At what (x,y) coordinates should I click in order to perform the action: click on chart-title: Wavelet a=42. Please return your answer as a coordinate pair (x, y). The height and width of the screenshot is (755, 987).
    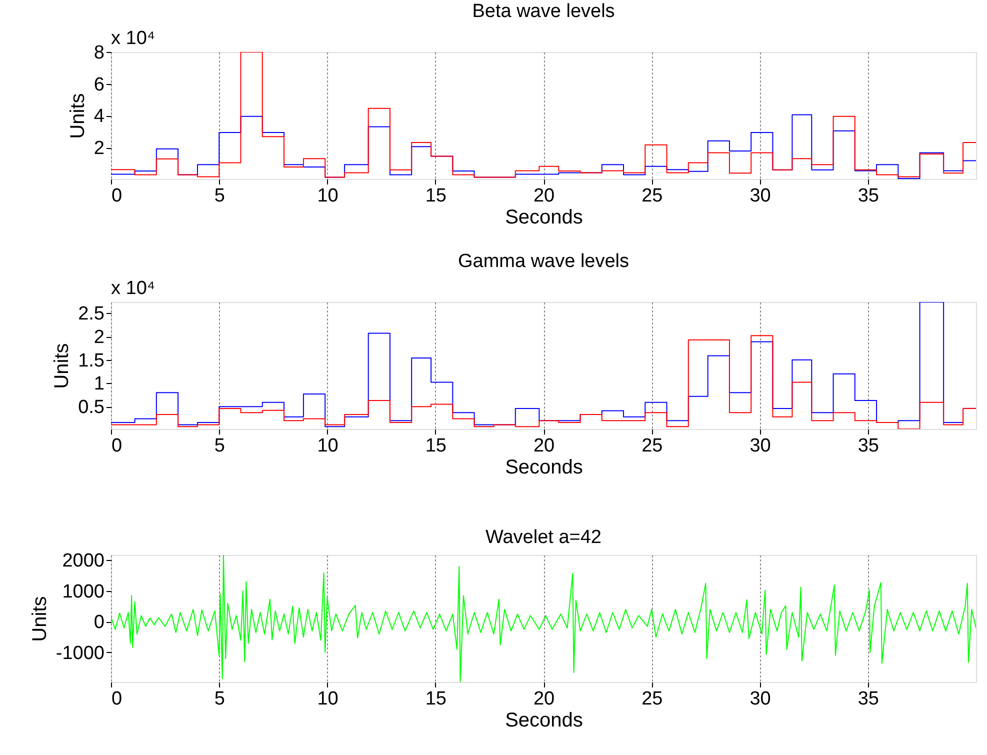
    Looking at the image, I should click on (543, 537).